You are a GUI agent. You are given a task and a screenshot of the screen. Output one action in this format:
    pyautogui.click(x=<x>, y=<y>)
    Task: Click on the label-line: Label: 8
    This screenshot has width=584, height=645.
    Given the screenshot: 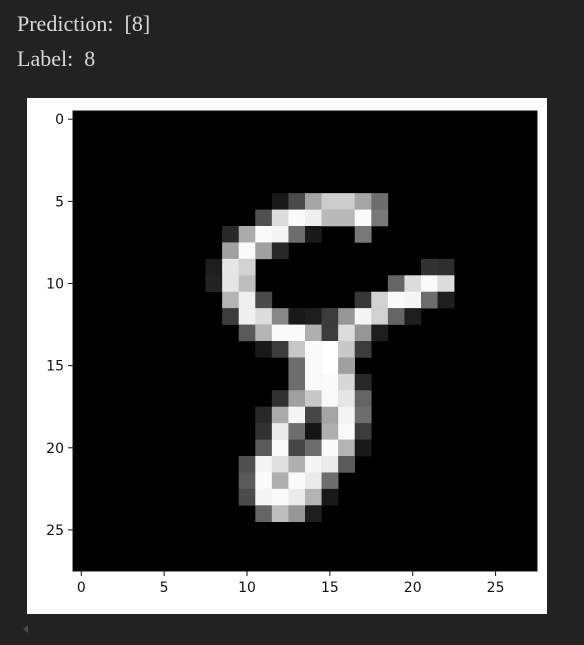 What is the action you would take?
    pyautogui.click(x=56, y=59)
    